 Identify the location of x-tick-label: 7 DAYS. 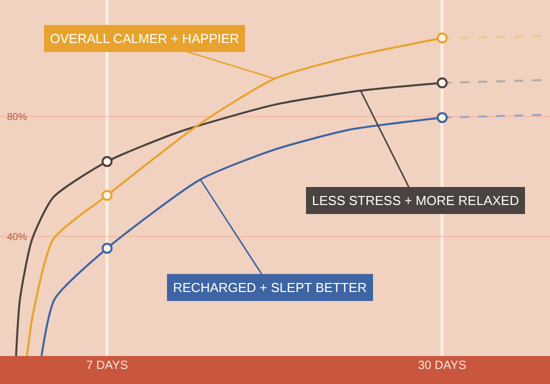
(107, 365).